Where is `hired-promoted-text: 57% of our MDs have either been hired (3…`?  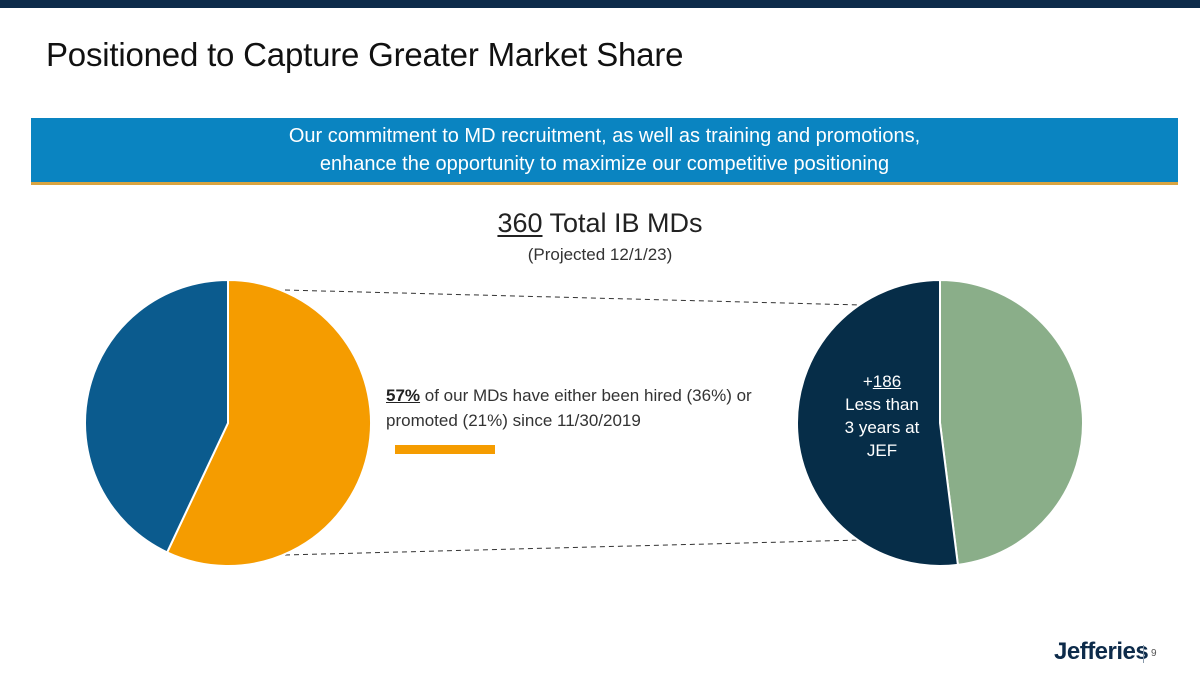
hired-promoted-text: 57% of our MDs have either been hired (3… is located at coordinates (601, 408).